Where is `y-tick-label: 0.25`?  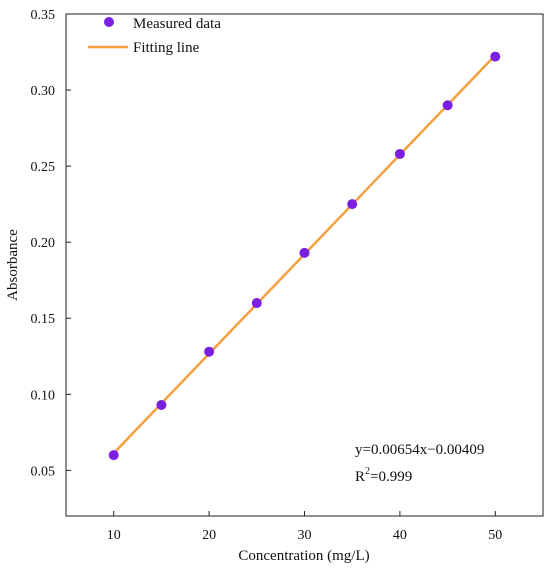
y-tick-label: 0.25 is located at coordinates (43, 167).